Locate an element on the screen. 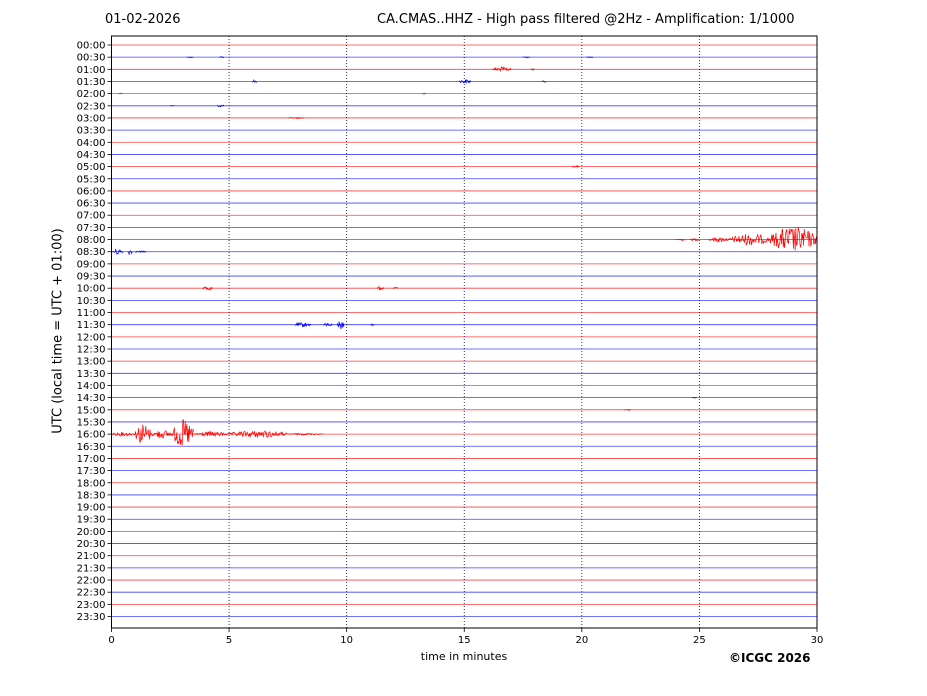 This screenshot has width=927, height=696. y-tick-label-1900: 19:00 is located at coordinates (91, 508).